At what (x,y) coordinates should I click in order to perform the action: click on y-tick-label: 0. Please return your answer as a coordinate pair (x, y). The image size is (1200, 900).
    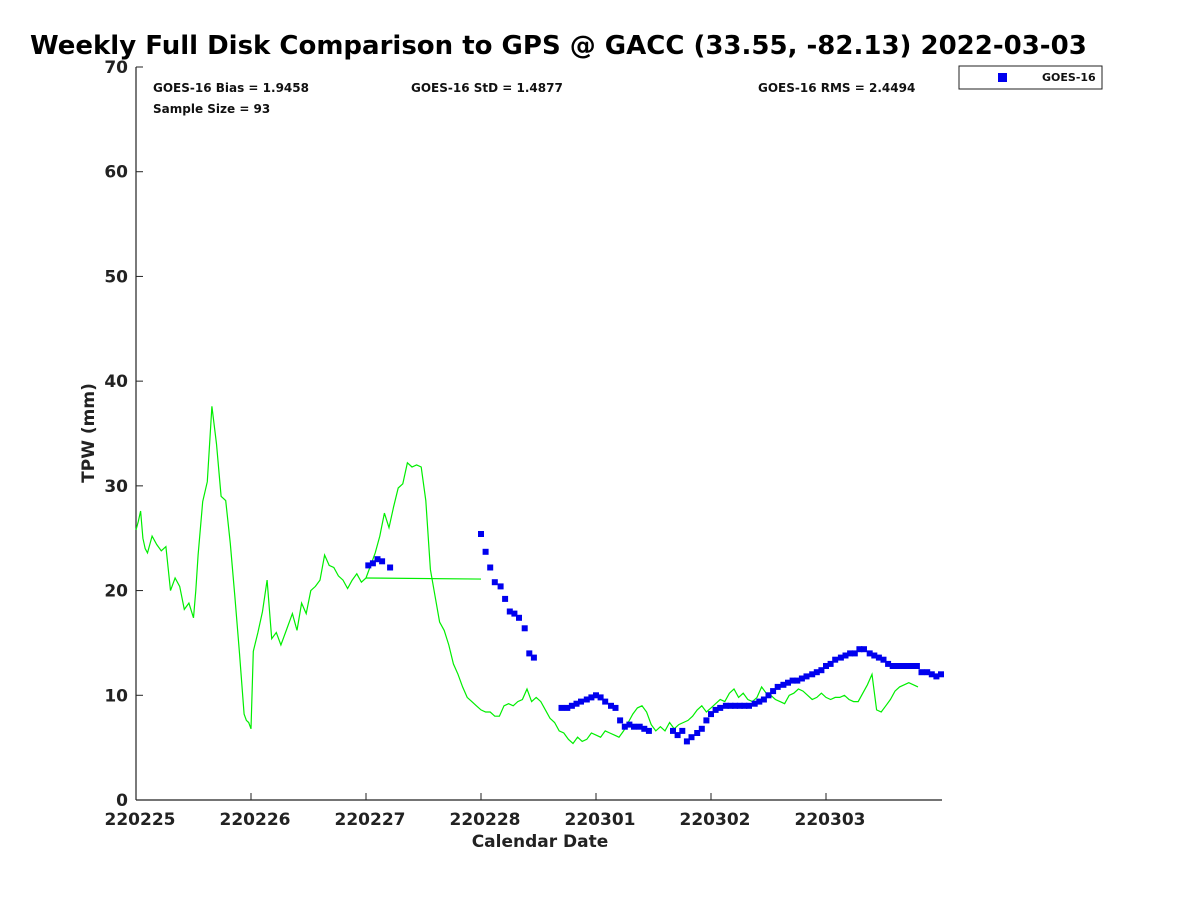
    Looking at the image, I should click on (122, 801).